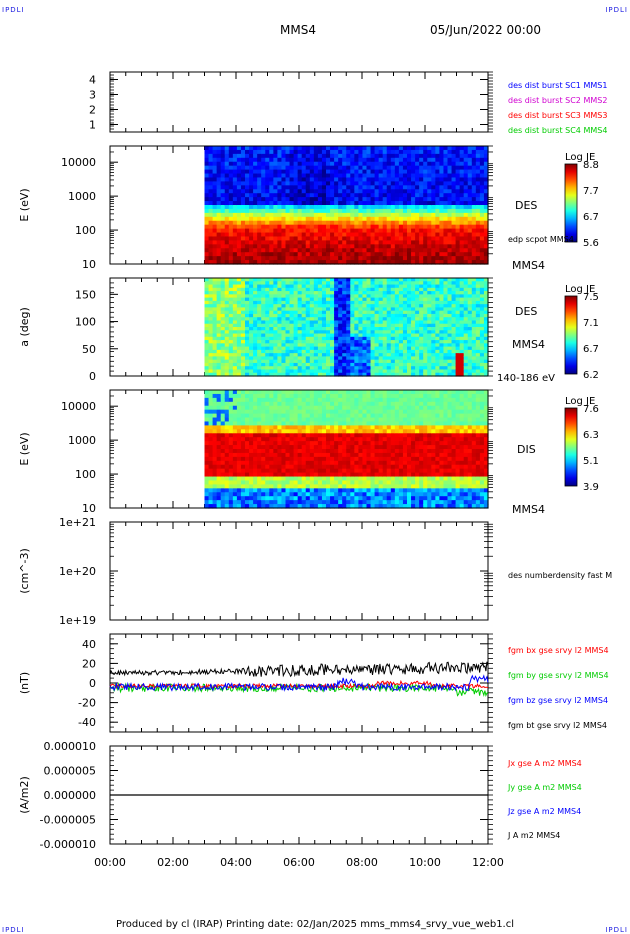  Describe the element at coordinates (77, 522) in the screenshot. I see `y-tick-label: 1e+21` at that location.